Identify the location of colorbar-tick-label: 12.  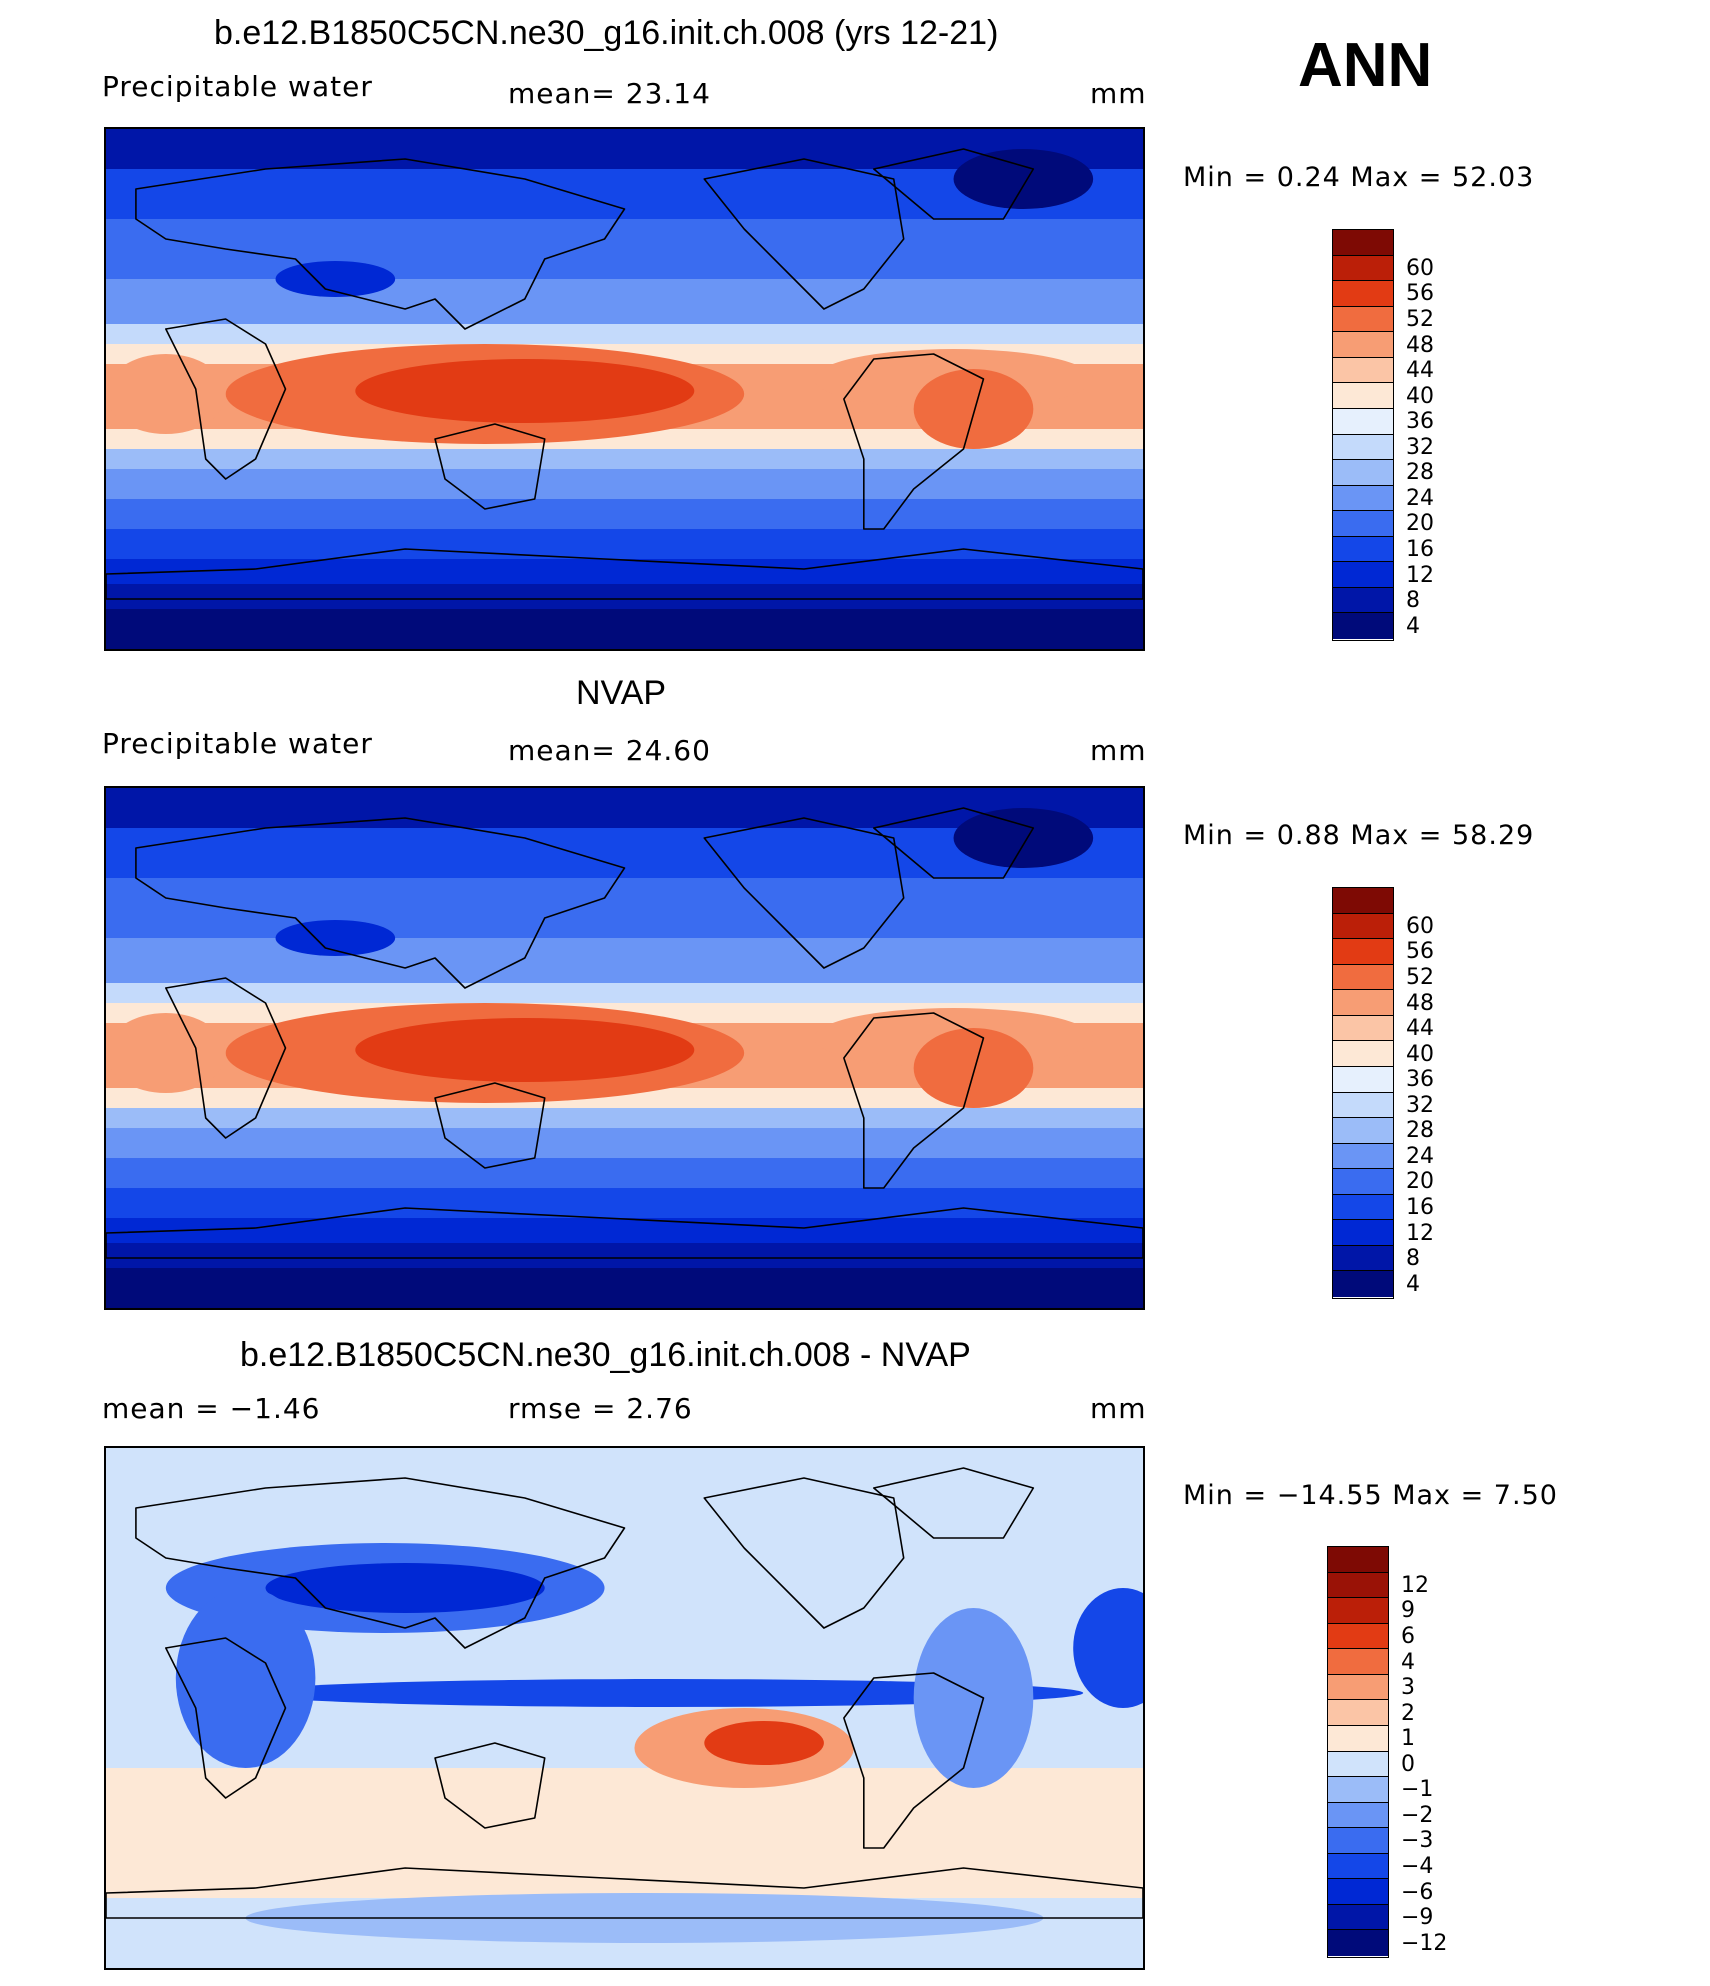
(1420, 1233).